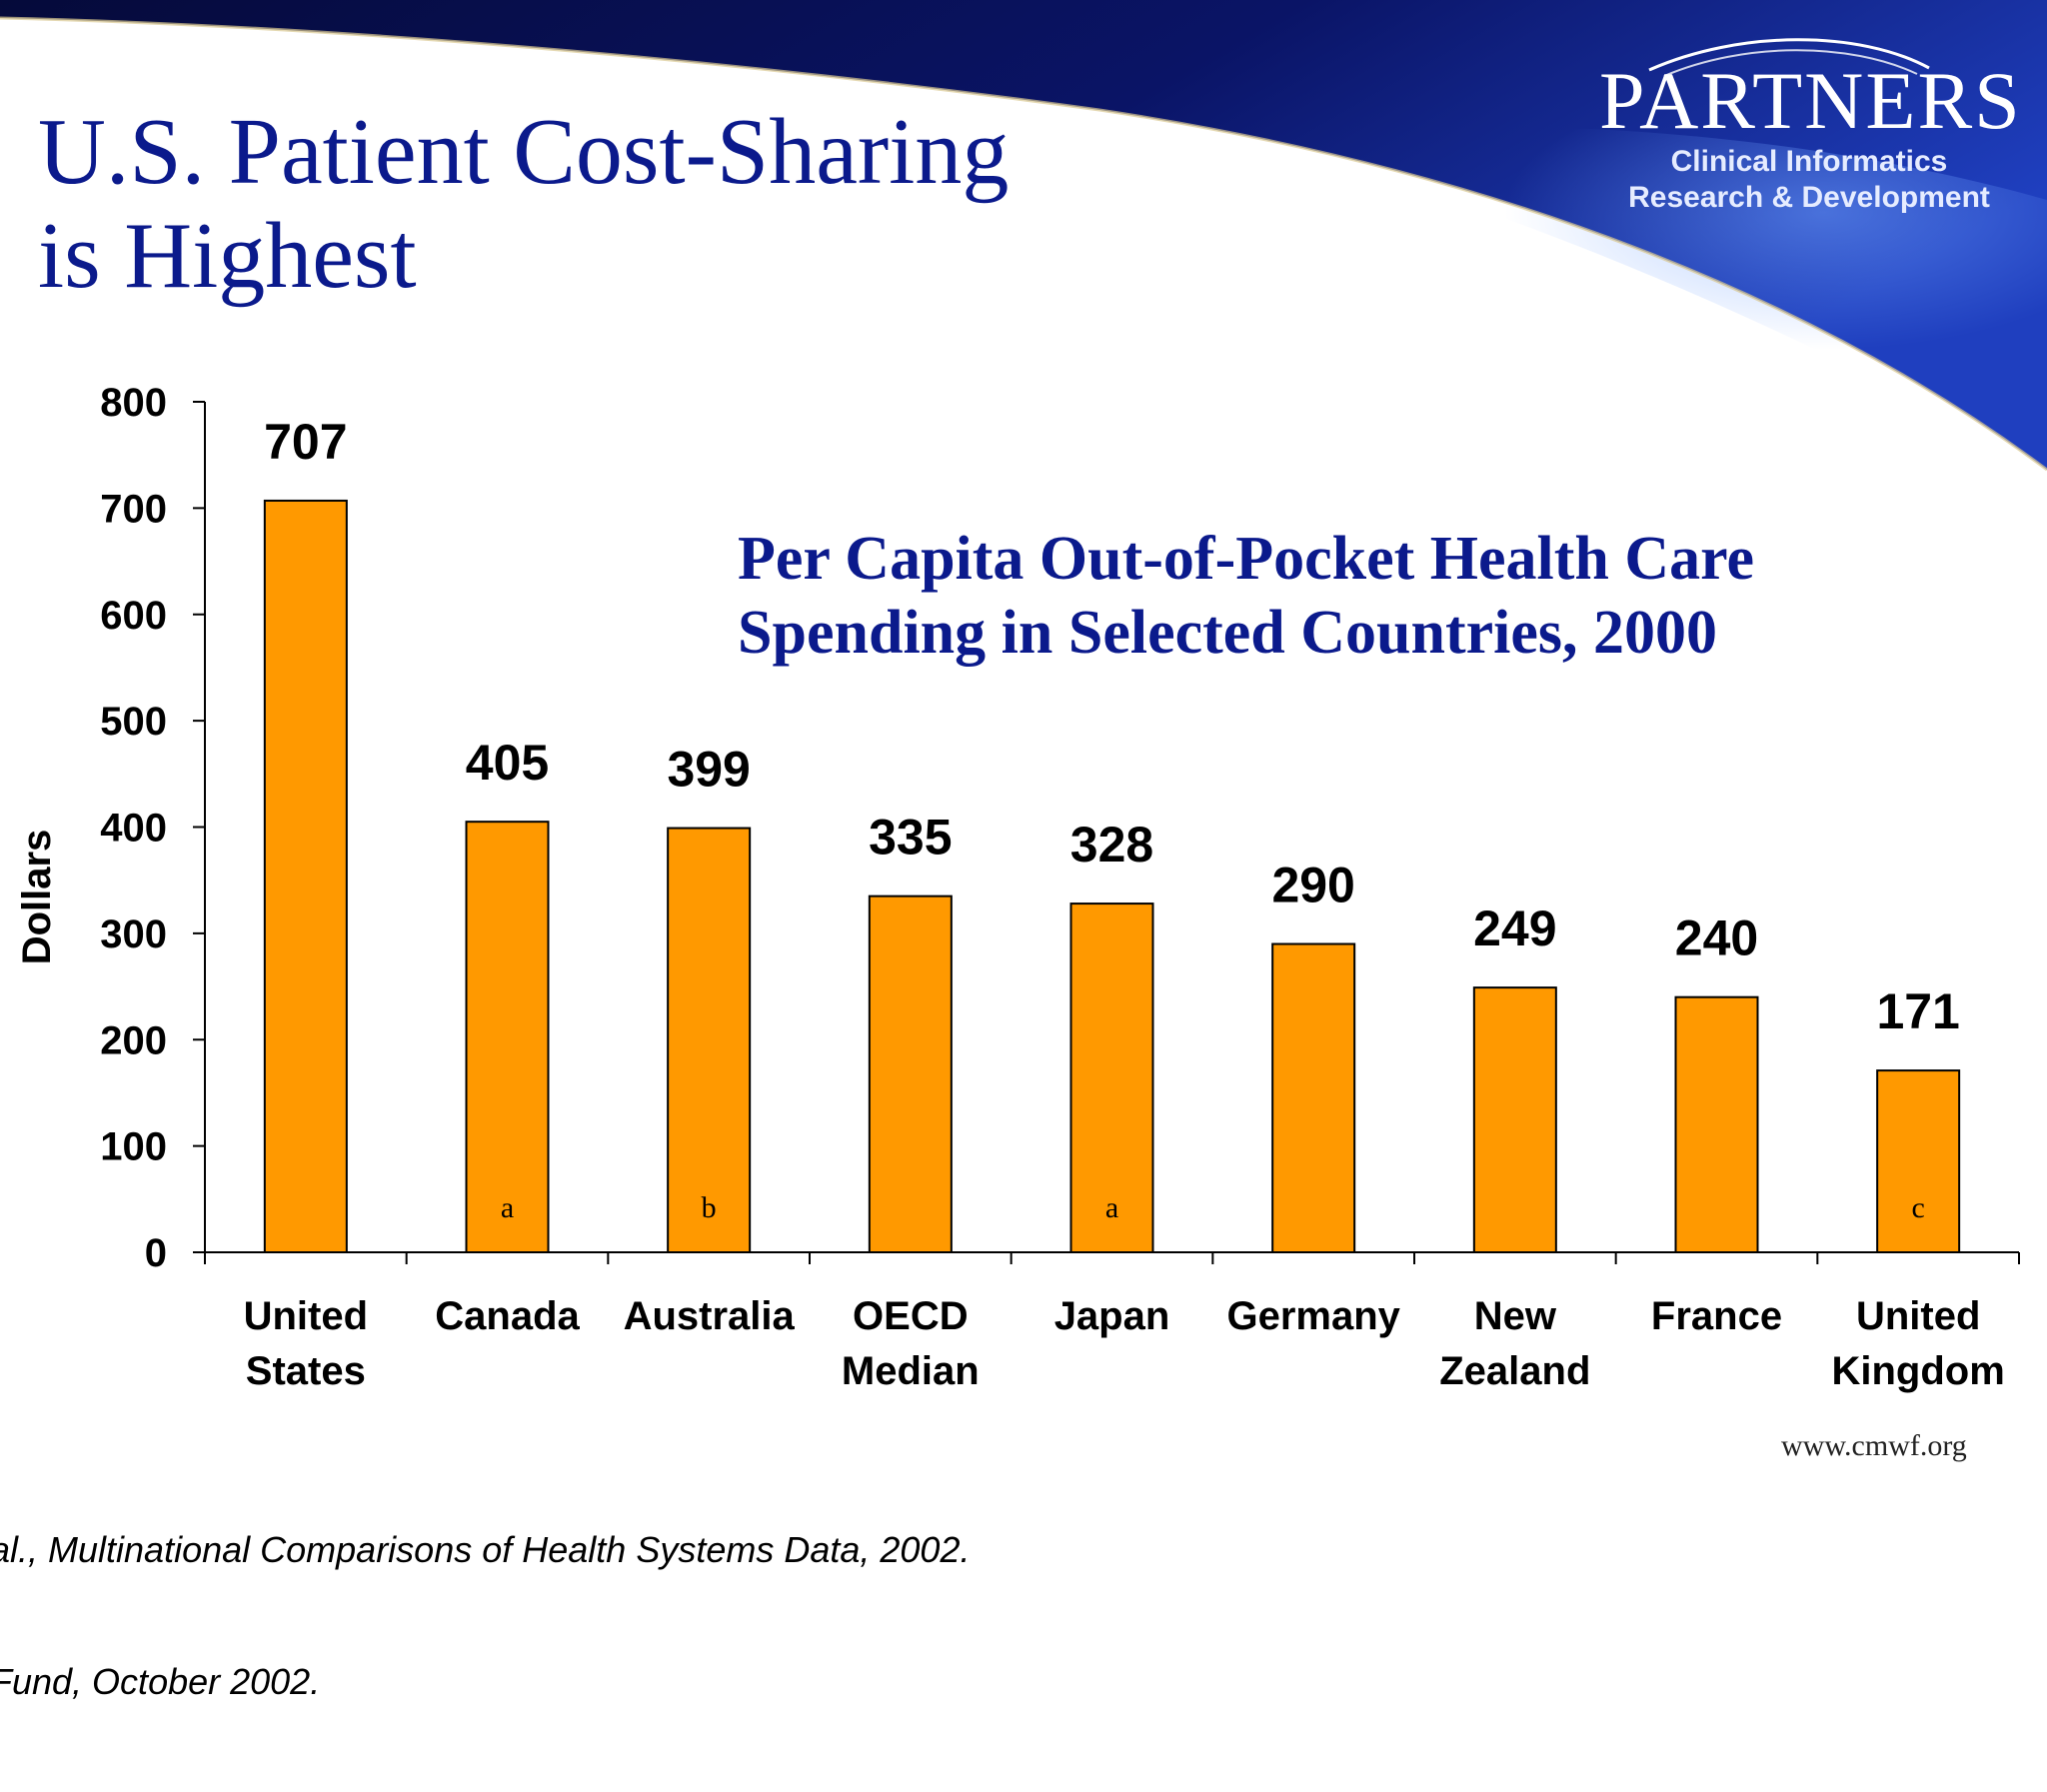 This screenshot has height=1792, width=2047. What do you see at coordinates (1918, 1208) in the screenshot?
I see `bar-footnote-marker: c` at bounding box center [1918, 1208].